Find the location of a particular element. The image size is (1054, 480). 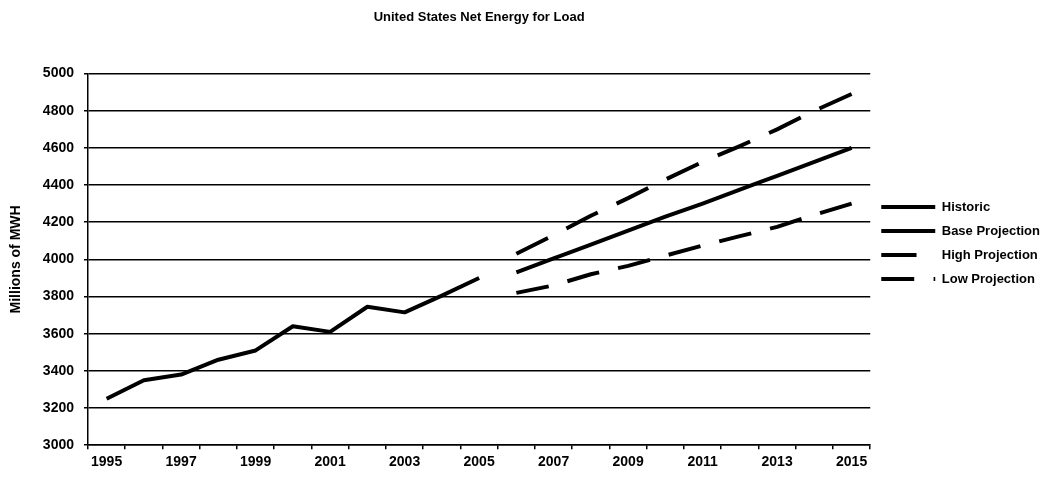

y-tick-label: 4000 is located at coordinates (58, 258).